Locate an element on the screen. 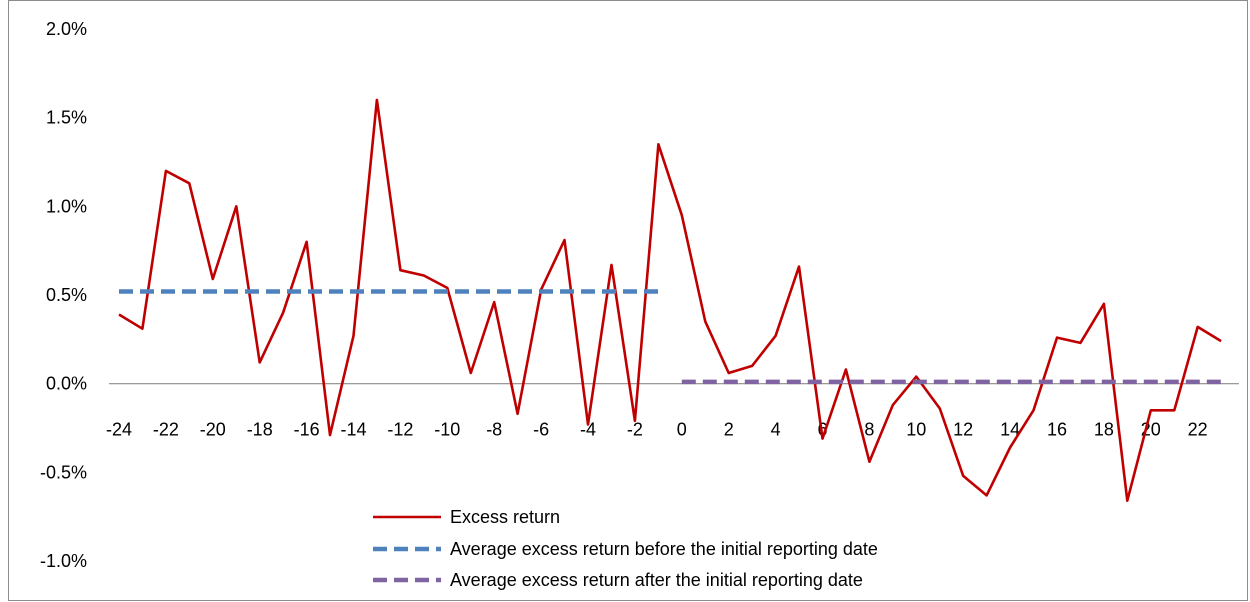  x-tick-label: -20 is located at coordinates (213, 430).